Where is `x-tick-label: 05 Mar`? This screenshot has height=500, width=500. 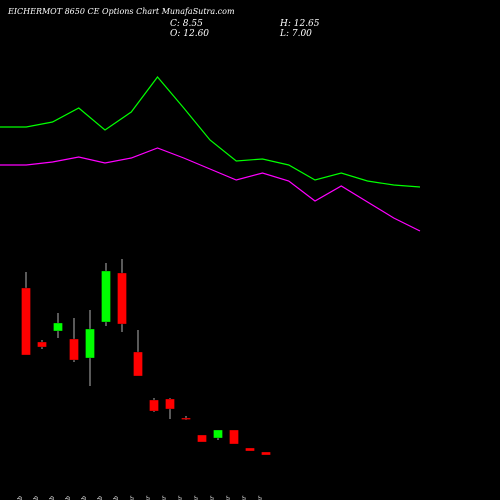
x-tick-label: 05 Mar is located at coordinates (164, 497).